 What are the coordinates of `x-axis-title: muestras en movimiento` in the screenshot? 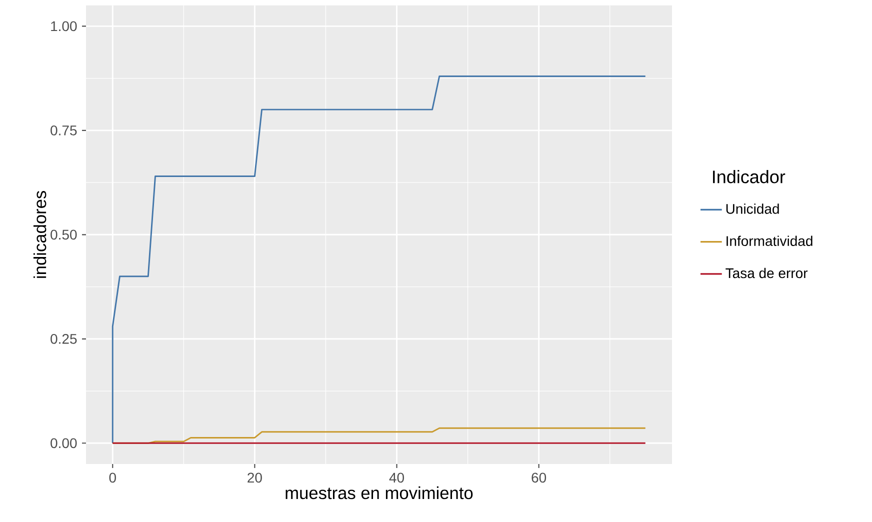 It's located at (379, 493).